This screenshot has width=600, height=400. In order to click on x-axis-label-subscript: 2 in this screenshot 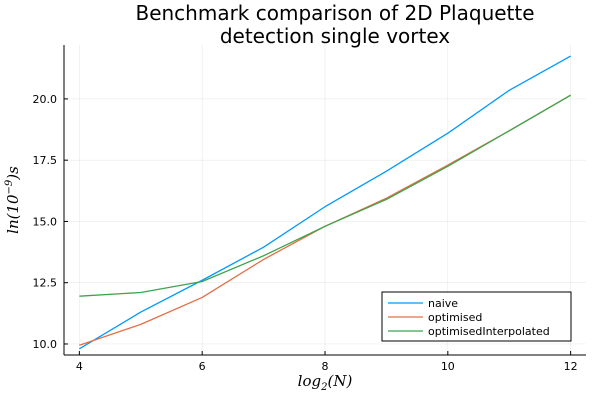, I will do `click(323, 387)`.